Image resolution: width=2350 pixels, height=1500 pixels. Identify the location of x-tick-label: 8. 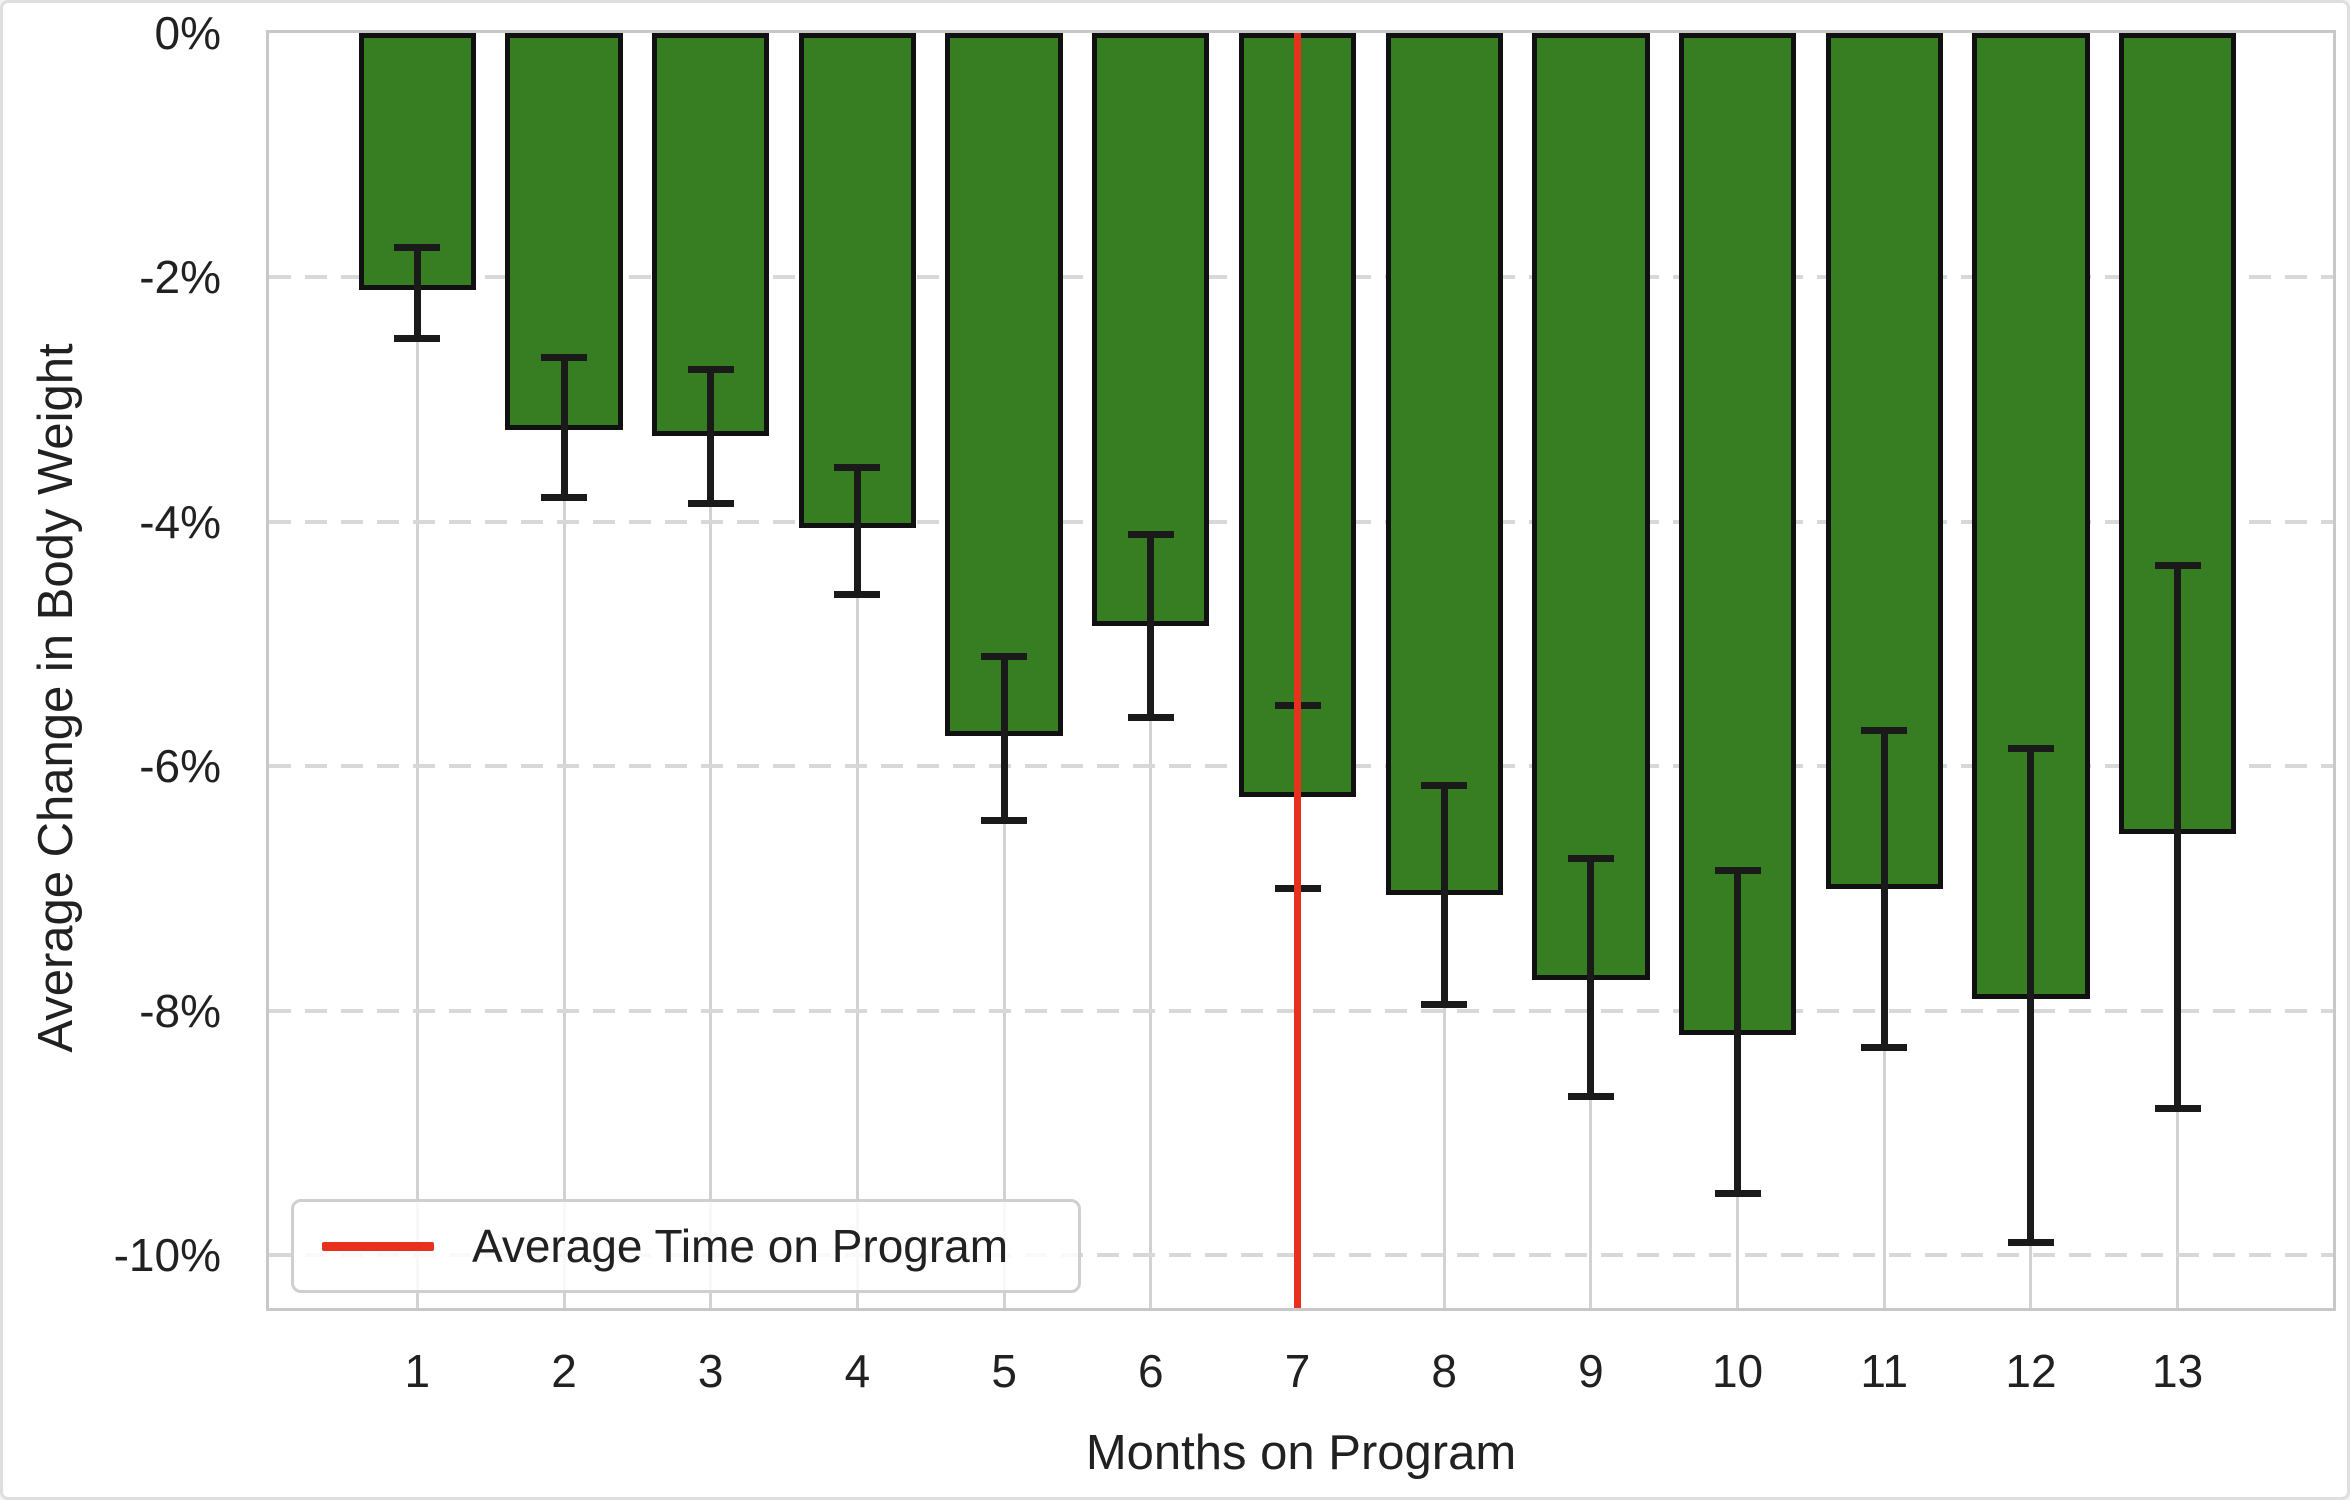
(1444, 1371).